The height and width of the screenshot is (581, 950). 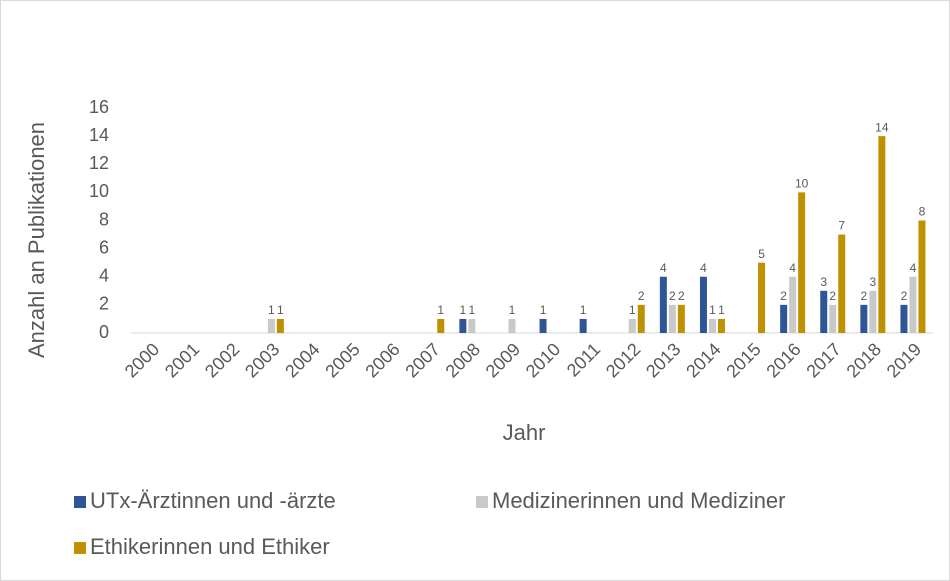 What do you see at coordinates (841, 226) in the screenshot?
I see `data-label: 7` at bounding box center [841, 226].